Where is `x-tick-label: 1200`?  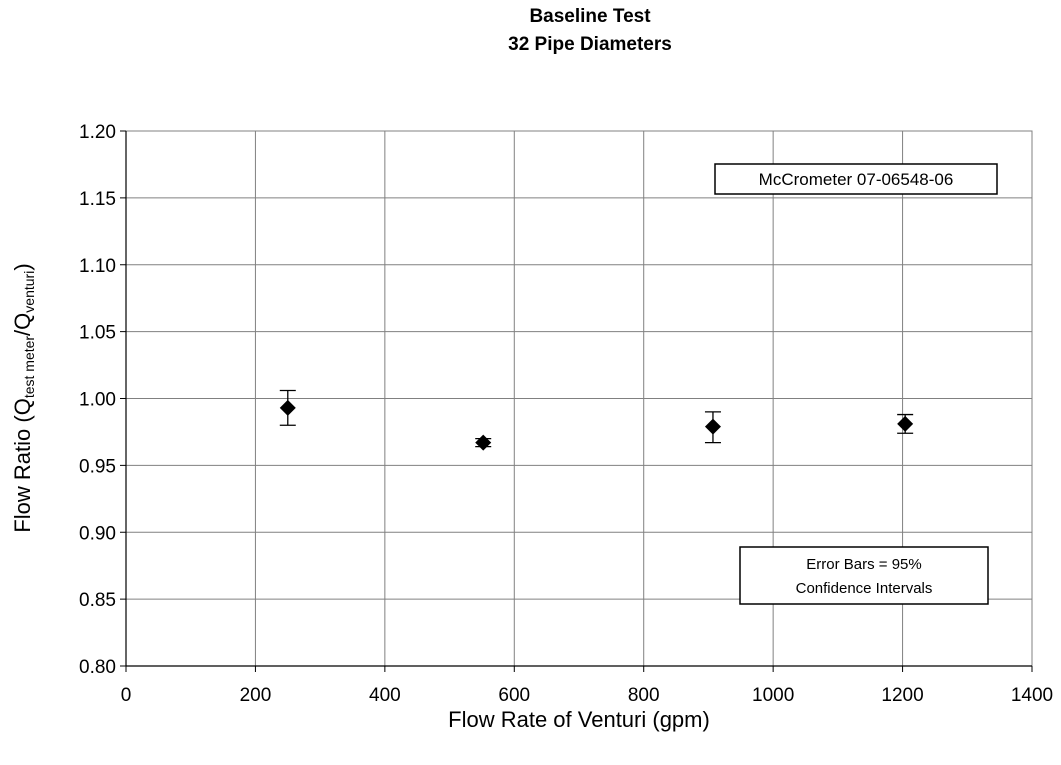
x-tick-label: 1200 is located at coordinates (902, 695).